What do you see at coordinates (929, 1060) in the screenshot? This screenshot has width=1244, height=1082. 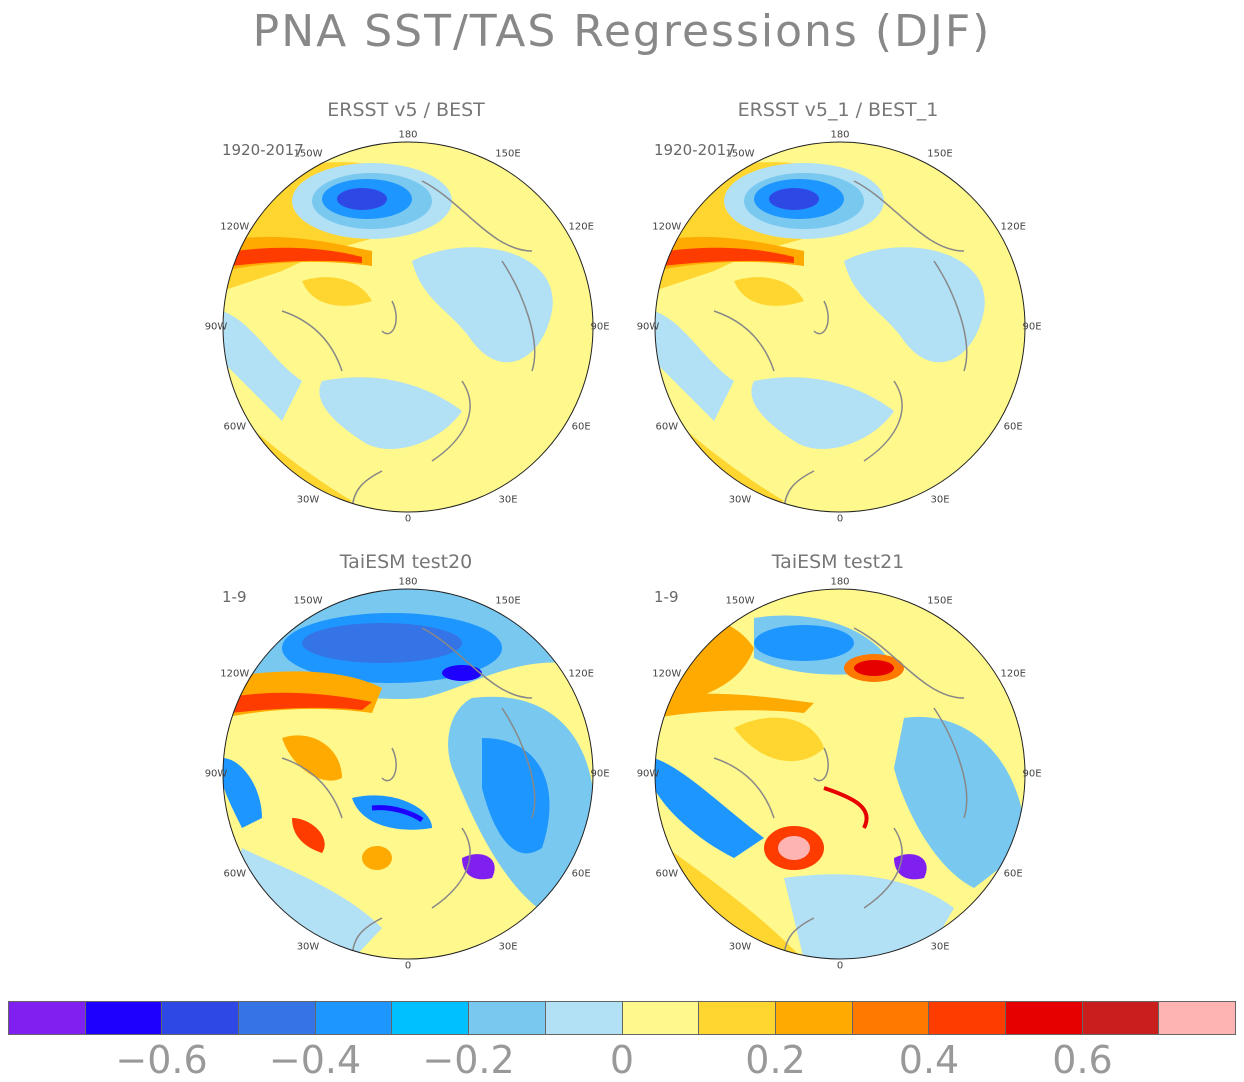 I see `colorbar-tick-label: 0.4` at bounding box center [929, 1060].